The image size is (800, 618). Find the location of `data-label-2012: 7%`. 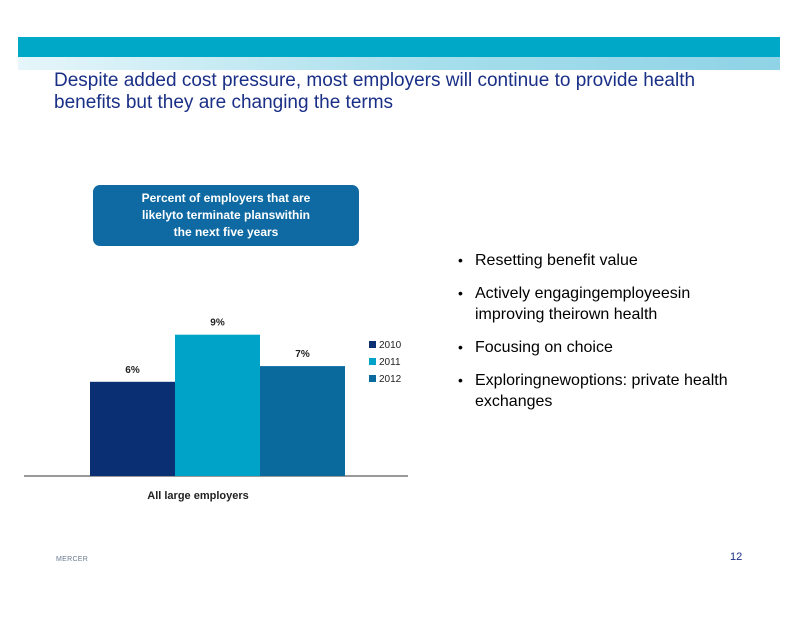

data-label-2012: 7% is located at coordinates (302, 354).